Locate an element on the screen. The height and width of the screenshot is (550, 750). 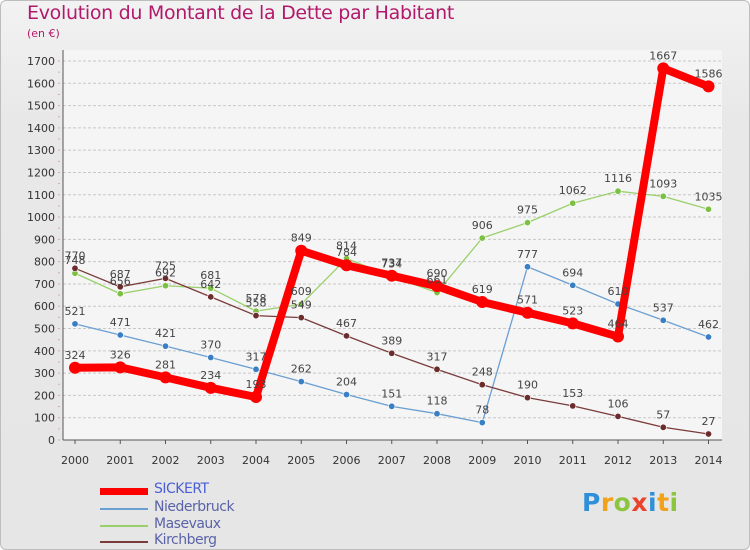
y-tick-label: 1600 is located at coordinates (41, 83).